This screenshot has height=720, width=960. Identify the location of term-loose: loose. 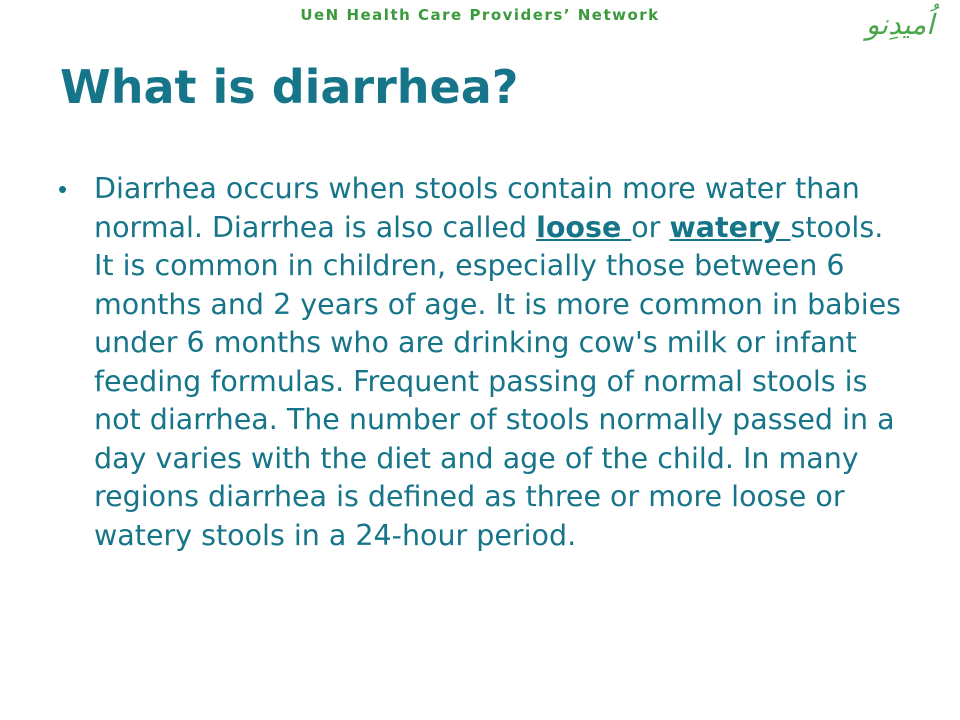
(584, 227).